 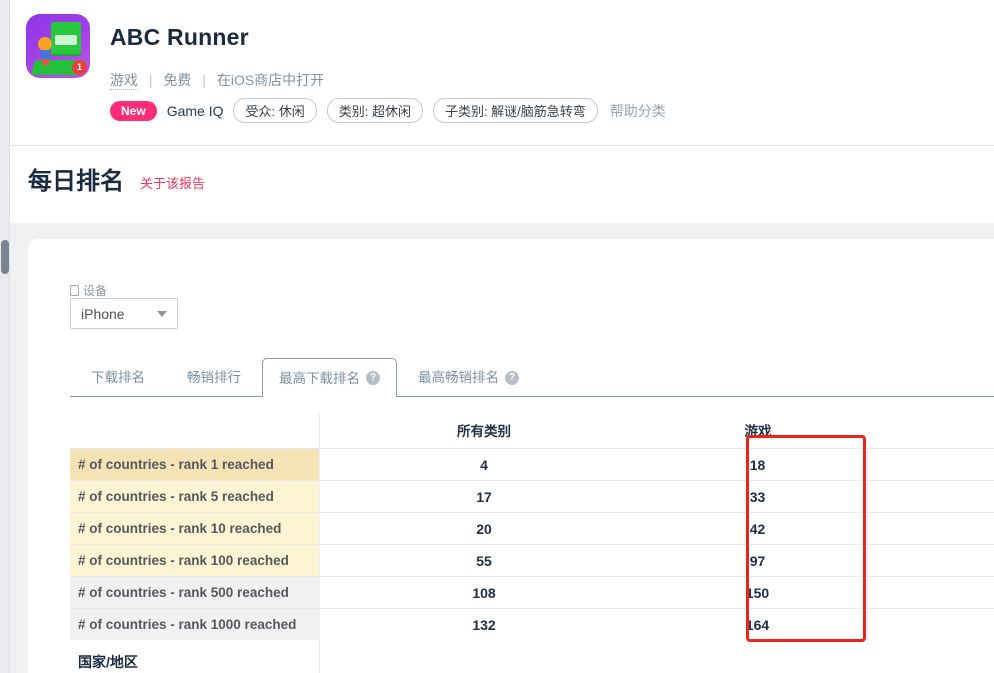 I want to click on game-iq-label: Game IQ, so click(x=195, y=110).